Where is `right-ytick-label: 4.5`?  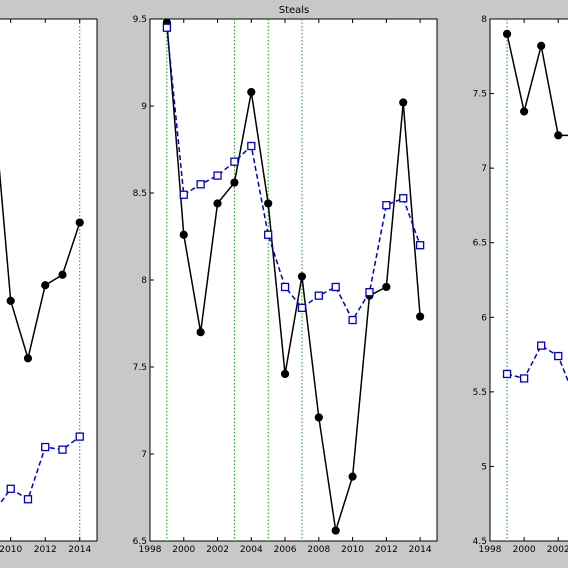 right-ytick-label: 4.5 is located at coordinates (480, 542).